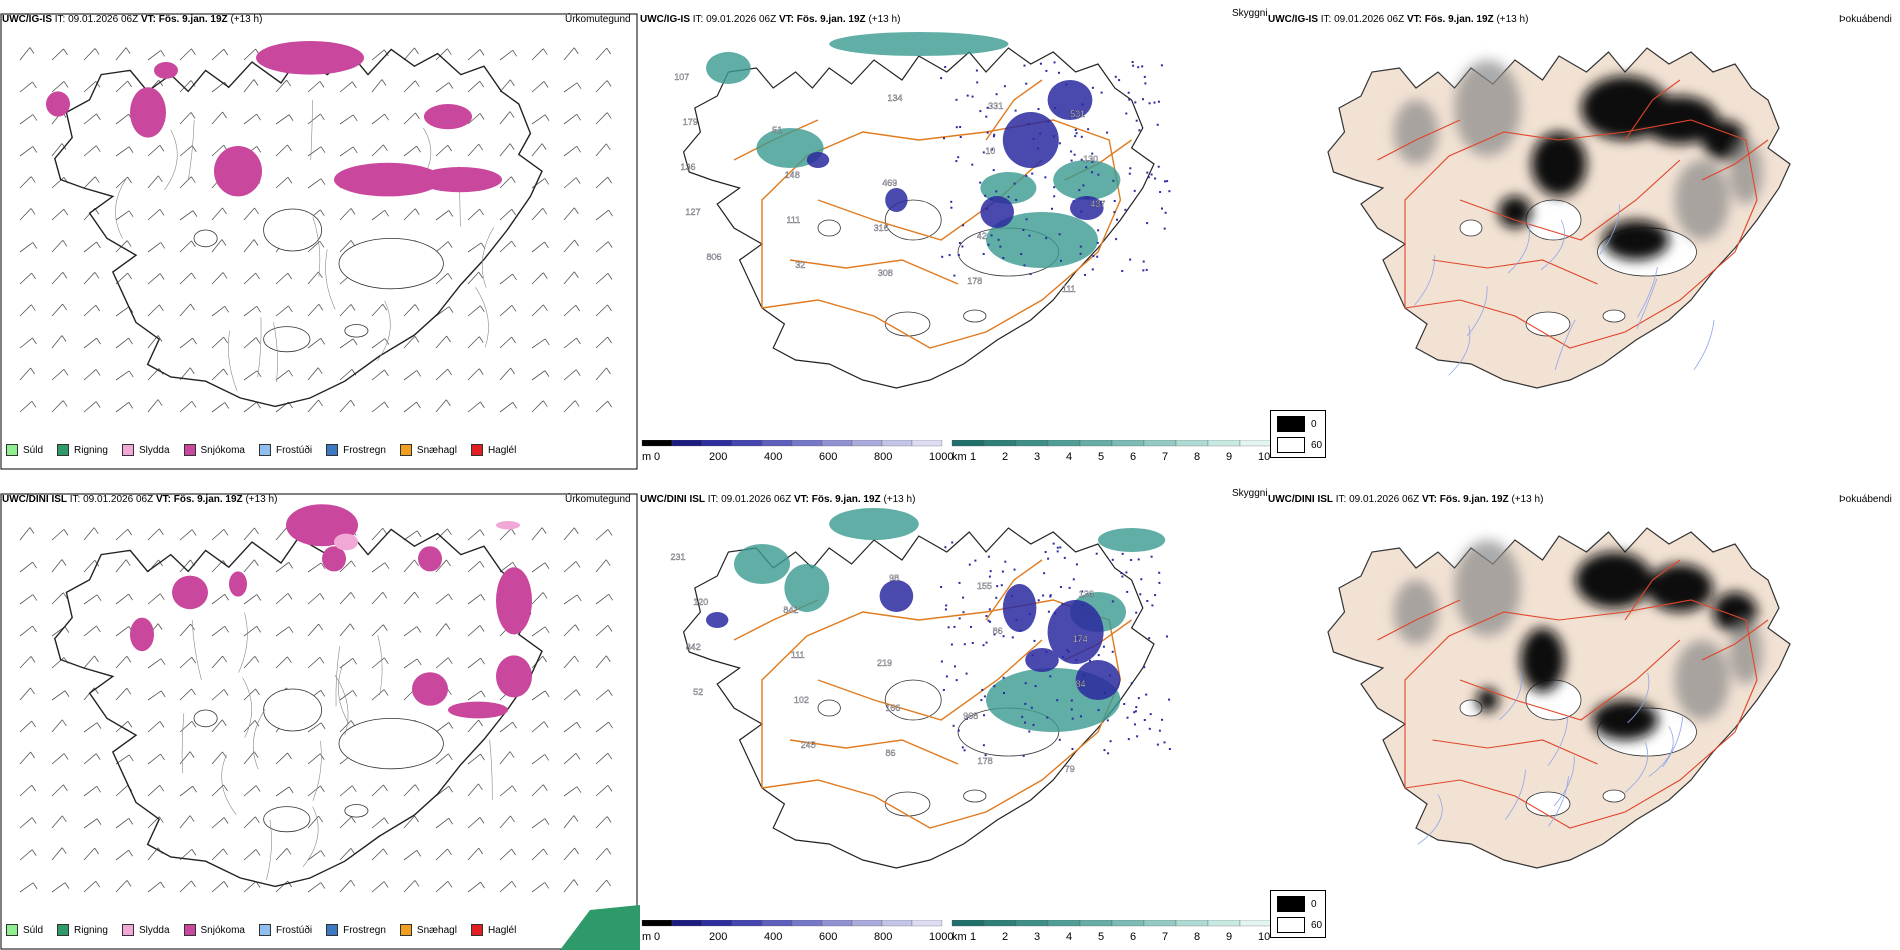 The height and width of the screenshot is (950, 1900). I want to click on lead-time: (+13 h), so click(899, 499).